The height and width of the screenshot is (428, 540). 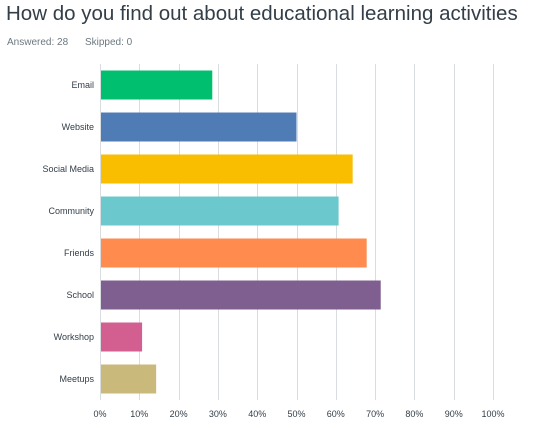 I want to click on x-tick-label: 30%, so click(x=218, y=414).